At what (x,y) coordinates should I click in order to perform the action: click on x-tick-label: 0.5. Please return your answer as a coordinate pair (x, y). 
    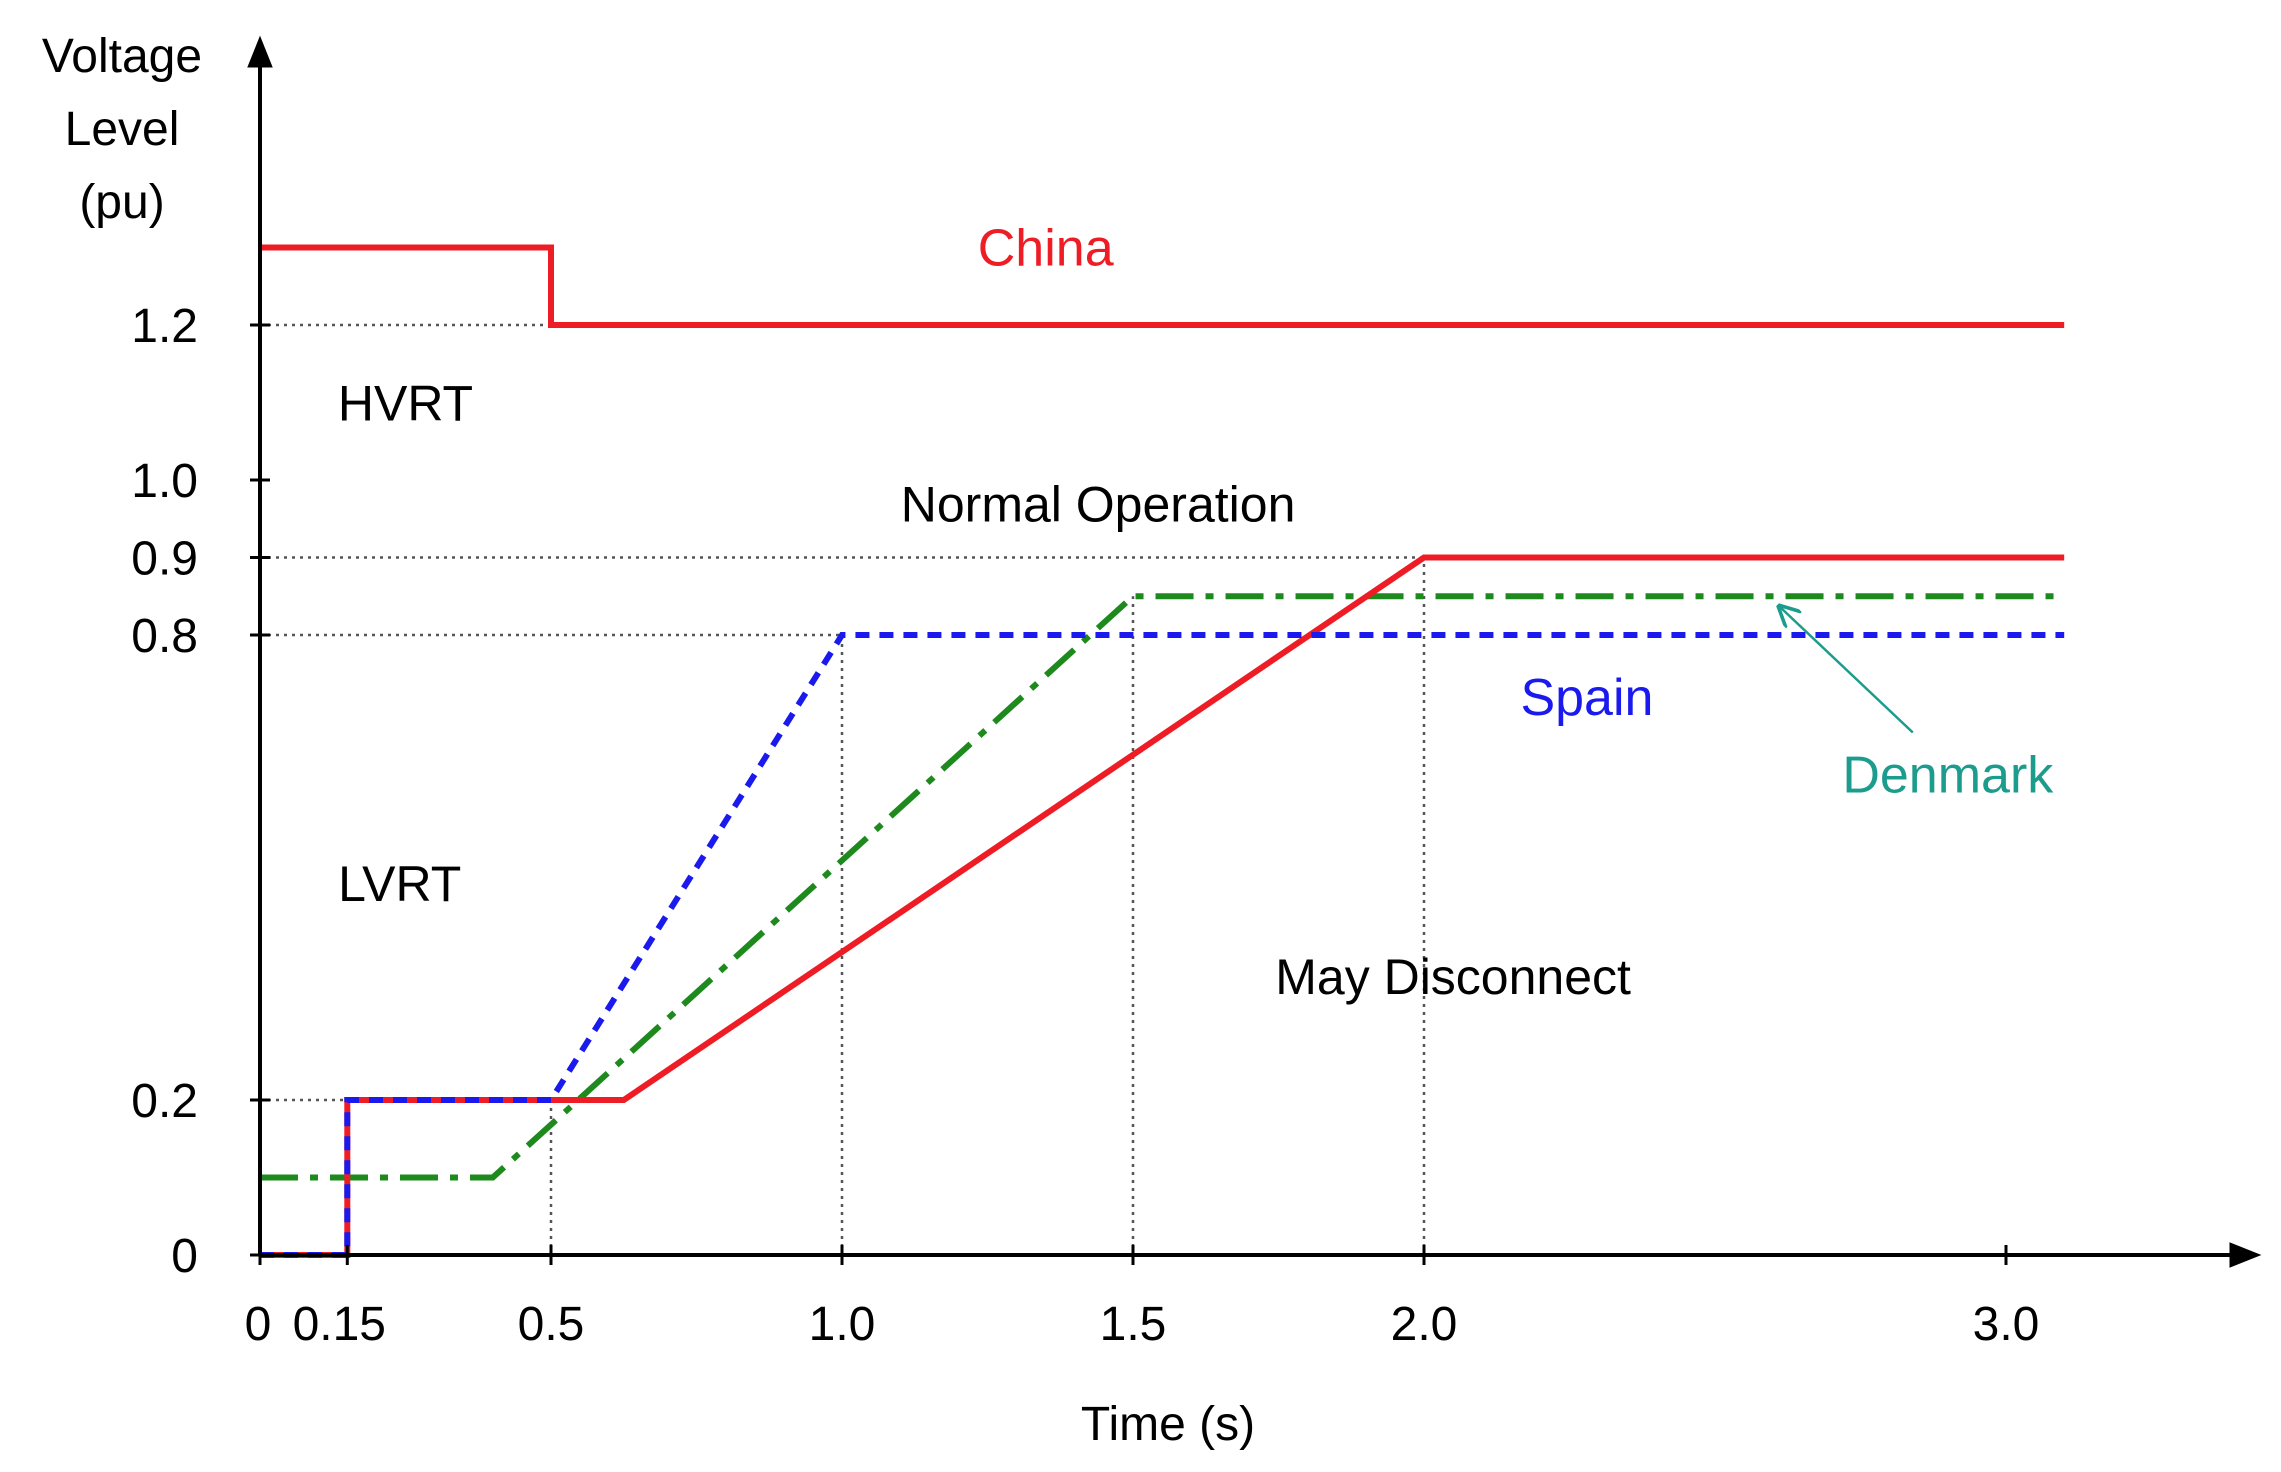
    Looking at the image, I should click on (551, 1324).